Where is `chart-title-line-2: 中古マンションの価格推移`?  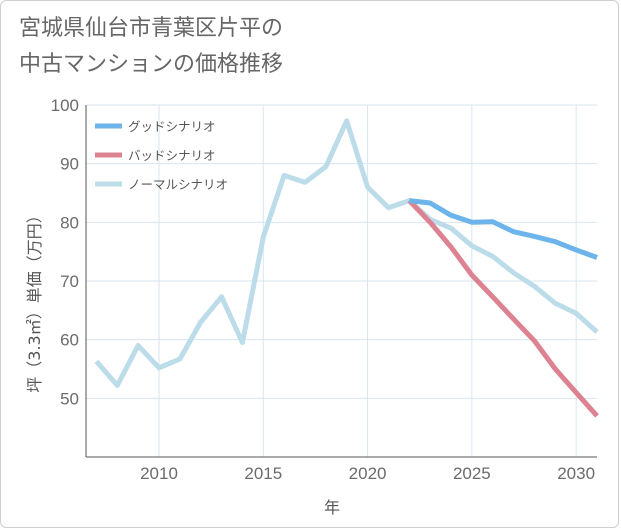
chart-title-line-2: 中古マンションの価格推移 is located at coordinates (151, 64).